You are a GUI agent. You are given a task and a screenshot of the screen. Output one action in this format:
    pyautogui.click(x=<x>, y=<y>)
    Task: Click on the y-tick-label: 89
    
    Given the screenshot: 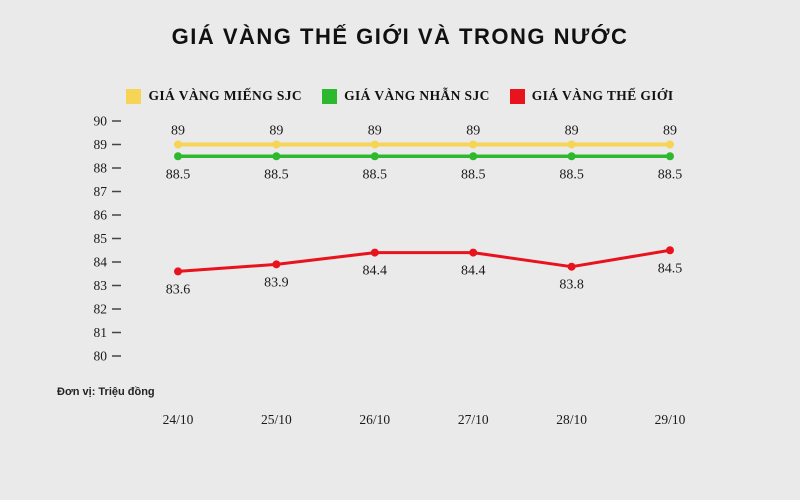 What is the action you would take?
    pyautogui.click(x=101, y=144)
    